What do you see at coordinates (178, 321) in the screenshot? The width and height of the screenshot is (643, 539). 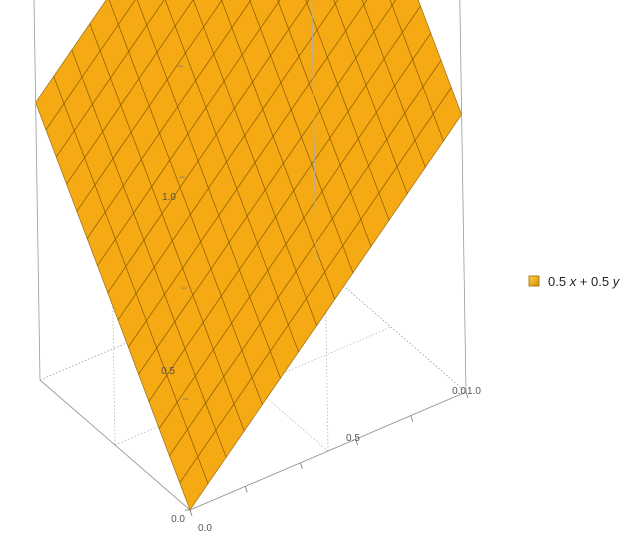 I see `box-edge-floor-far-b` at bounding box center [178, 321].